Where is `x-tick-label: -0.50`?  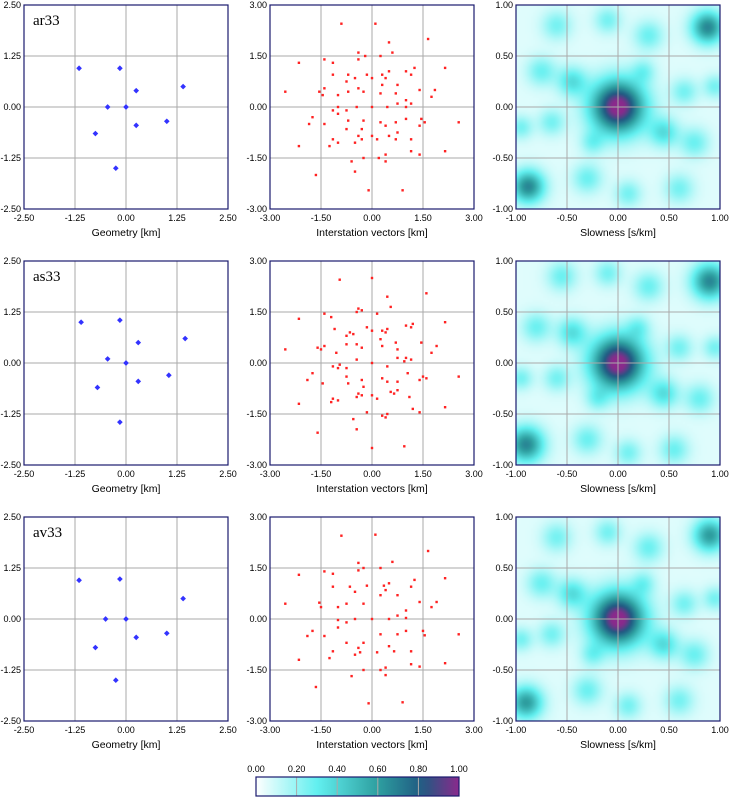 x-tick-label: -0.50 is located at coordinates (567, 218).